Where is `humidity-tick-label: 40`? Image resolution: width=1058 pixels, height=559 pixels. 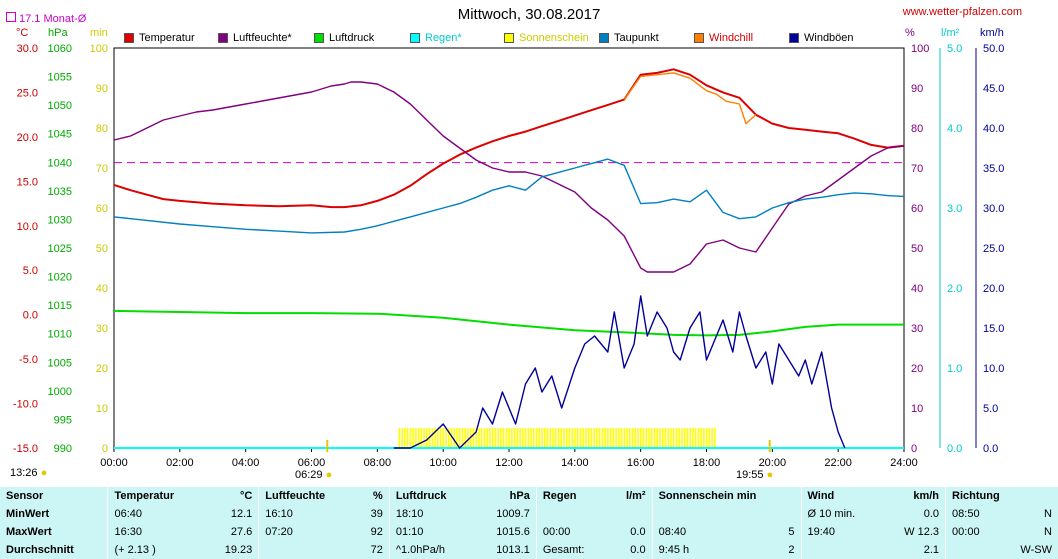 humidity-tick-label: 40 is located at coordinates (917, 289).